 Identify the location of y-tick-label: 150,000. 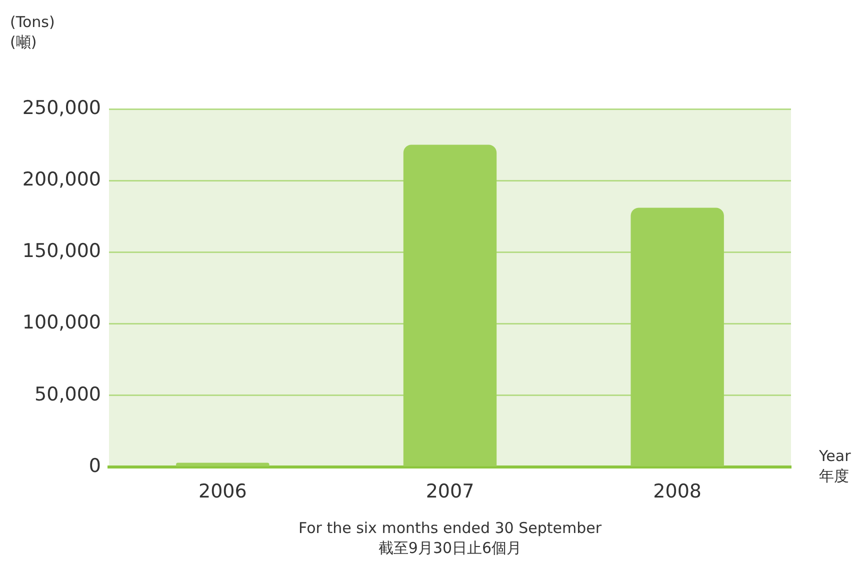
(61, 251).